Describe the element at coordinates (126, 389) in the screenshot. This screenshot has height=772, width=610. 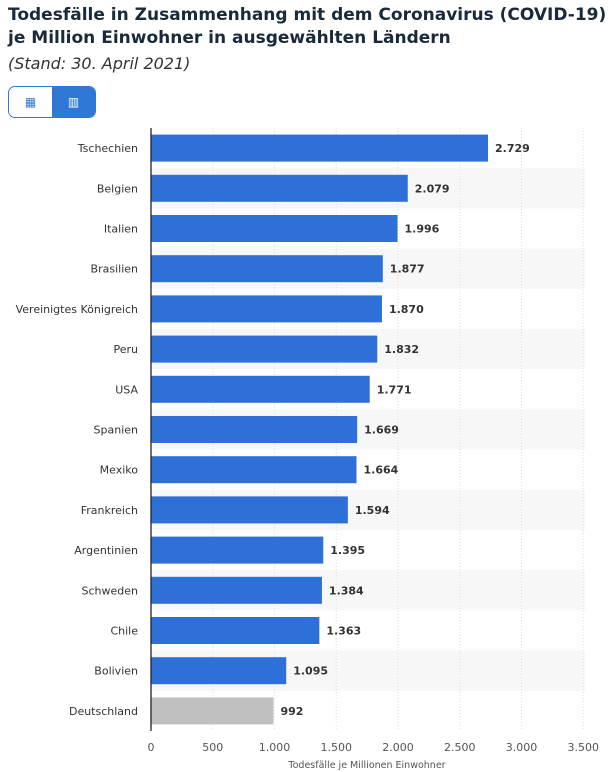
I see `category-label: USA` at that location.